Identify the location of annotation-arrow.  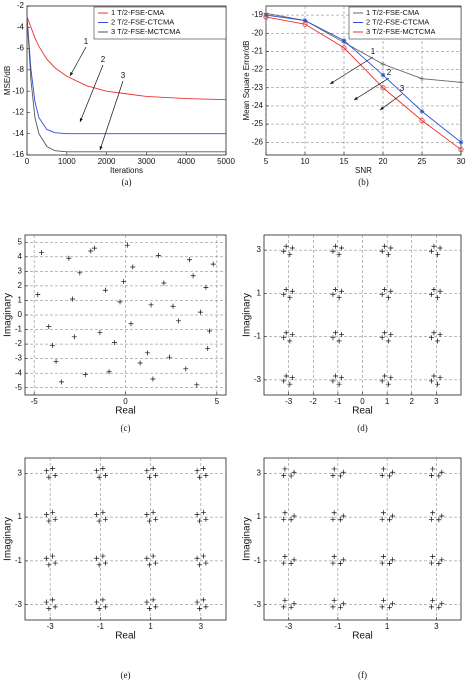
(111, 115).